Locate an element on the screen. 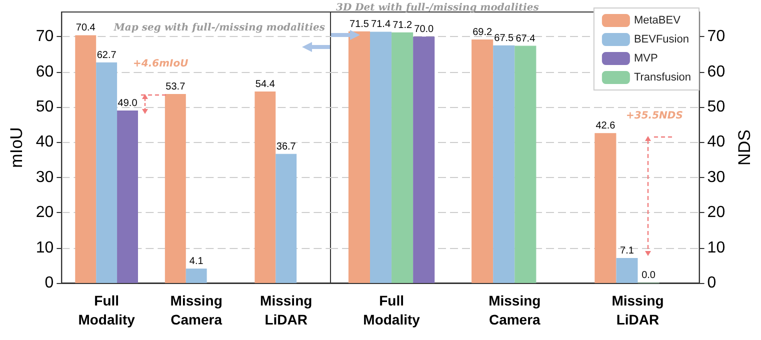 This screenshot has width=761, height=340. annotation: Map seg with full-/missing modalities is located at coordinates (219, 28).